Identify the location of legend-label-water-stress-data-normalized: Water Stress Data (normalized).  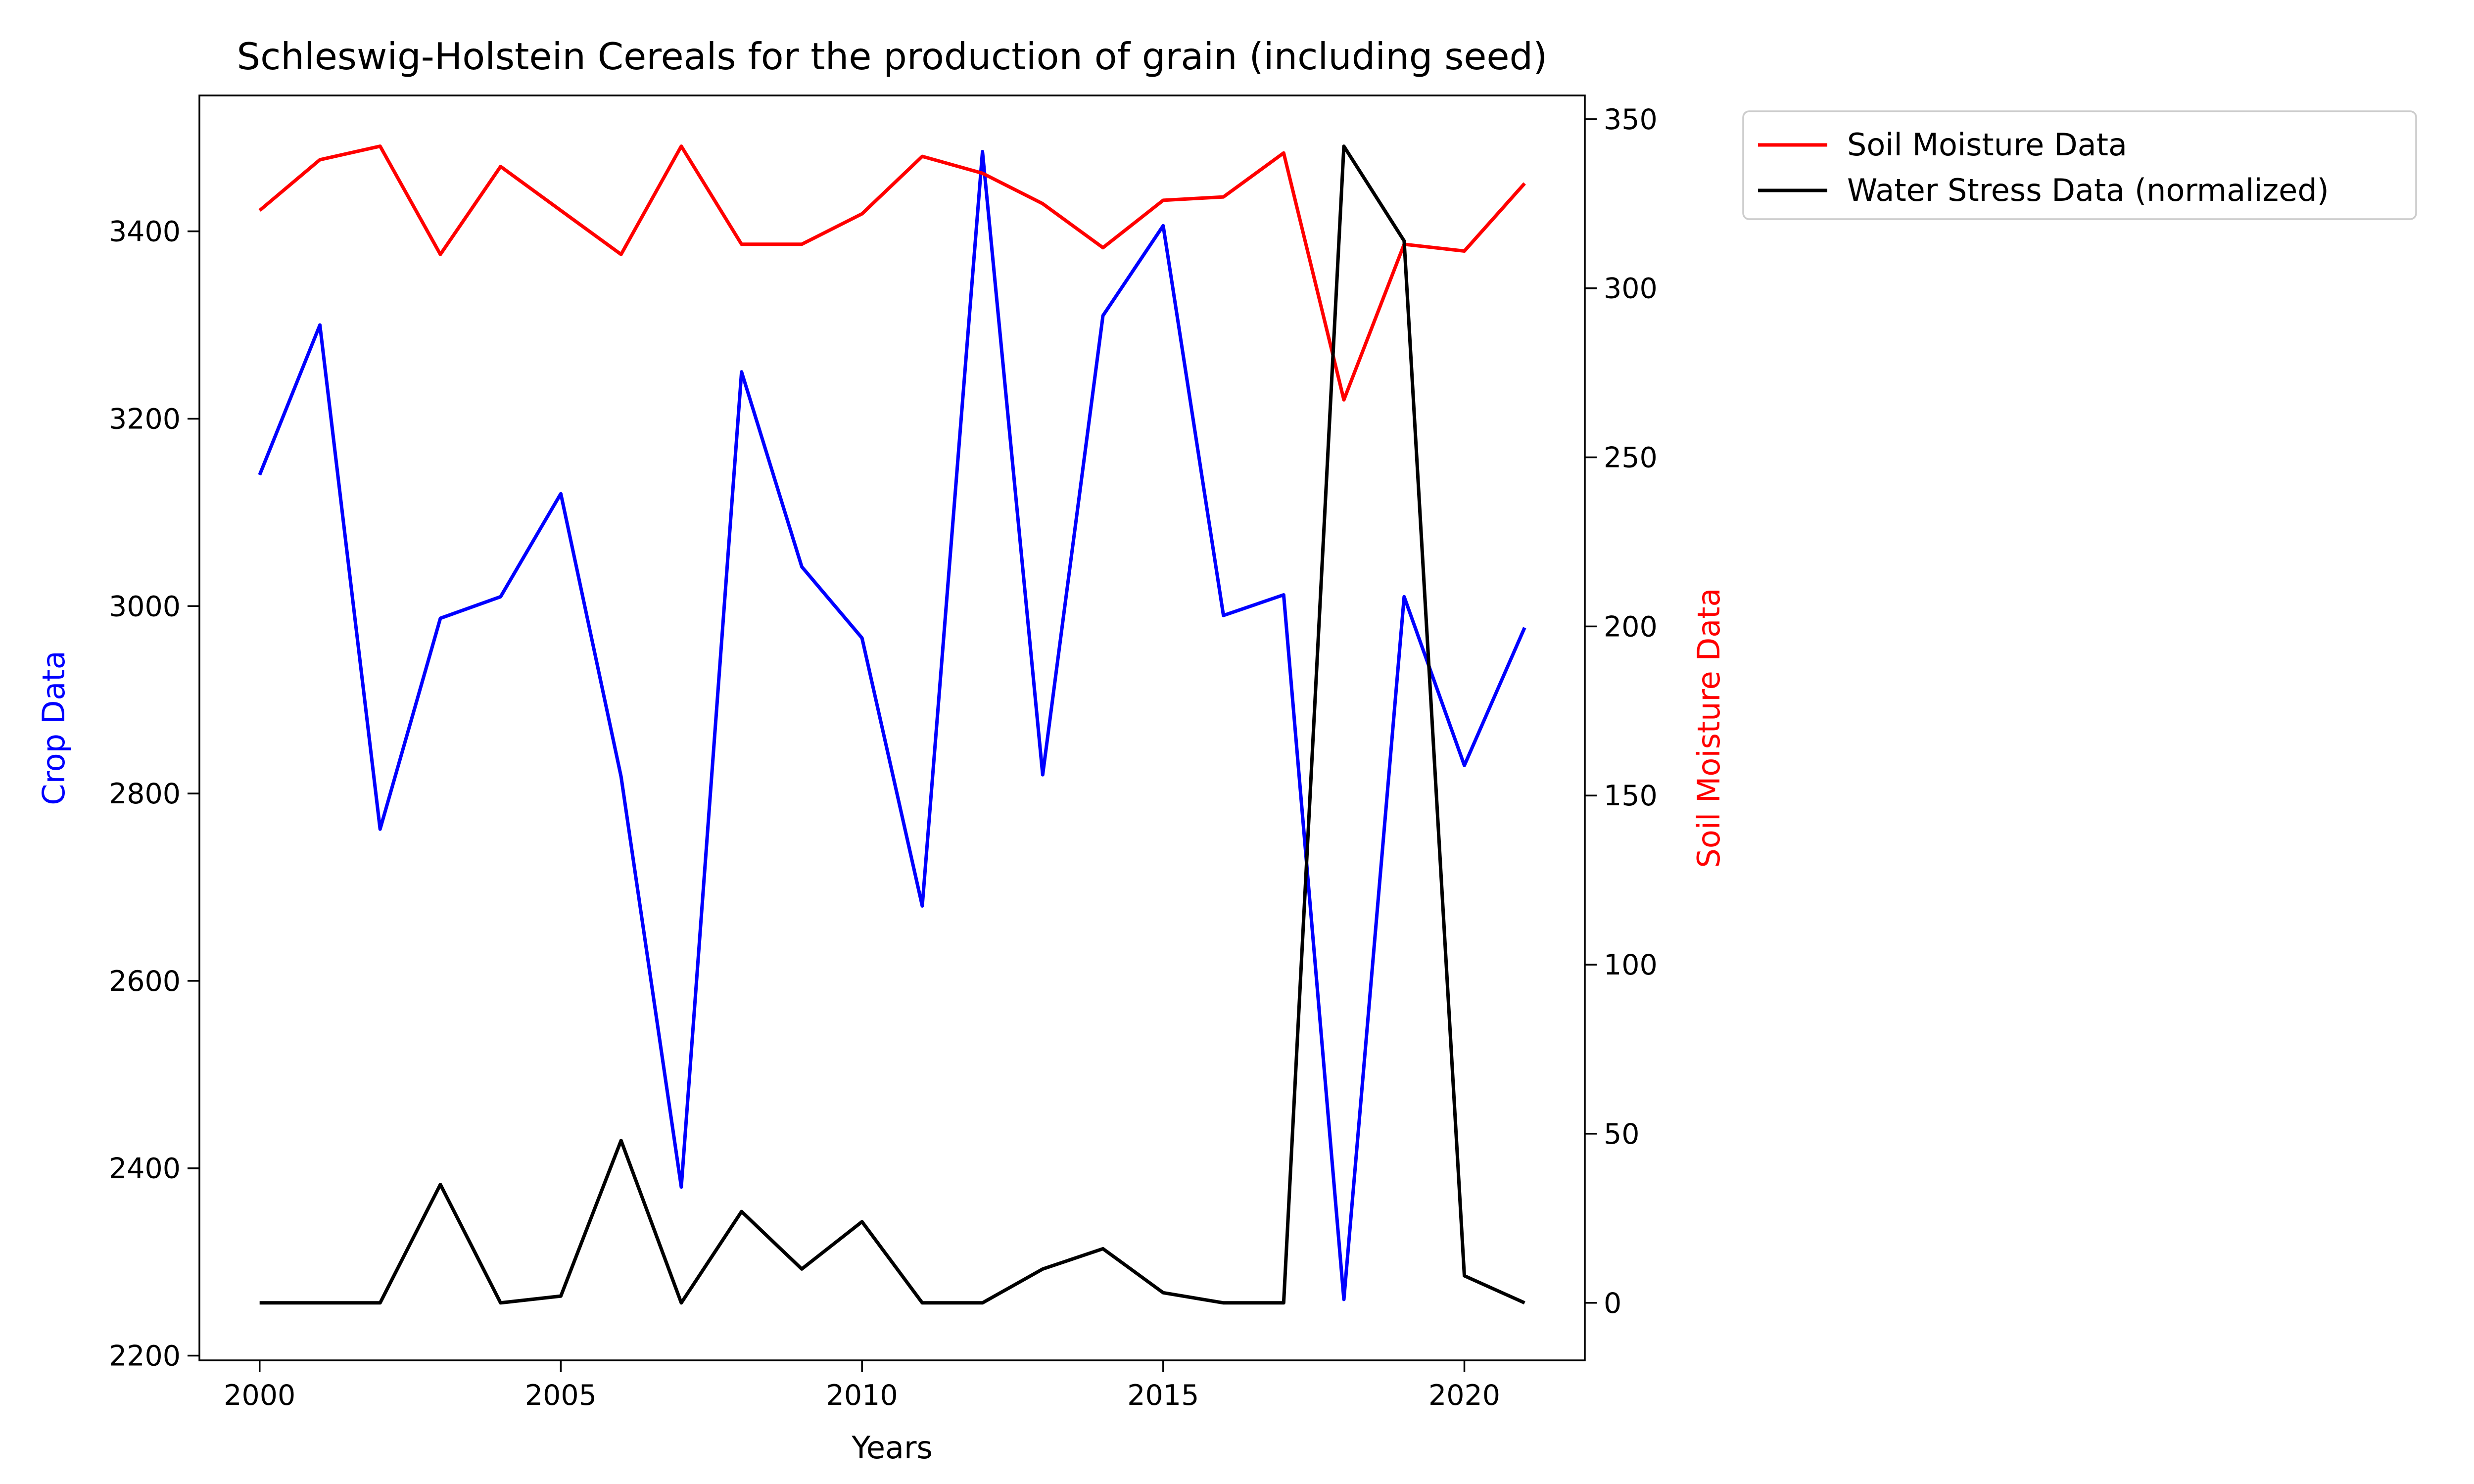
(2088, 190).